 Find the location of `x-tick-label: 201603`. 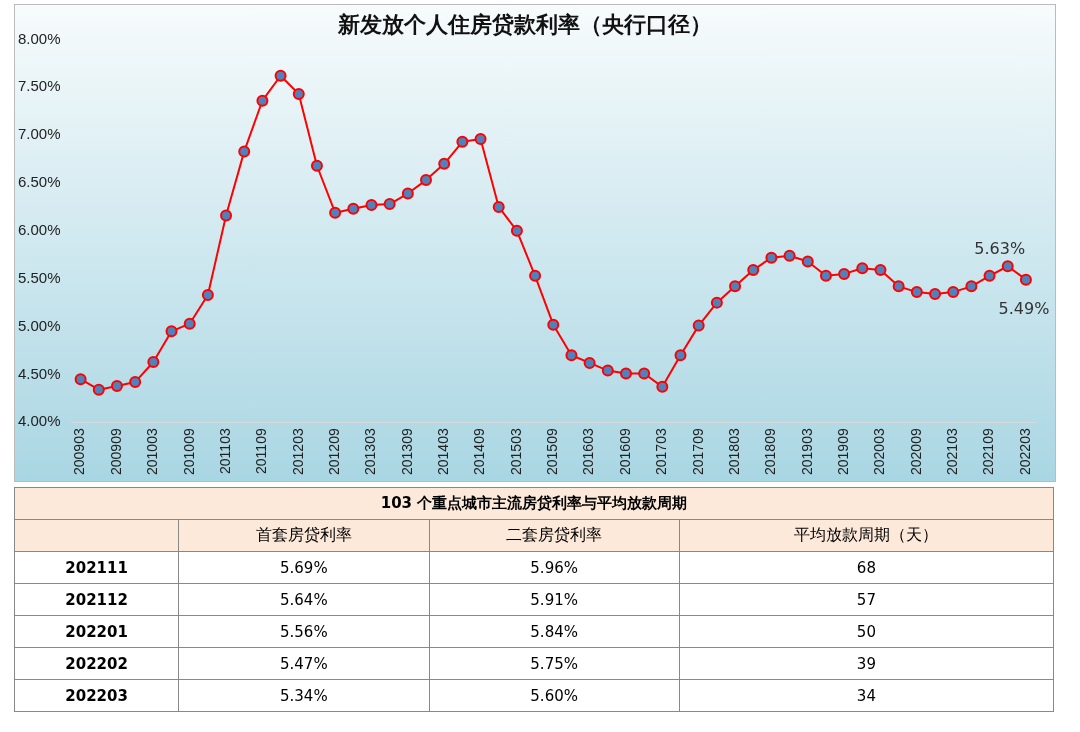

x-tick-label: 201603 is located at coordinates (588, 451).